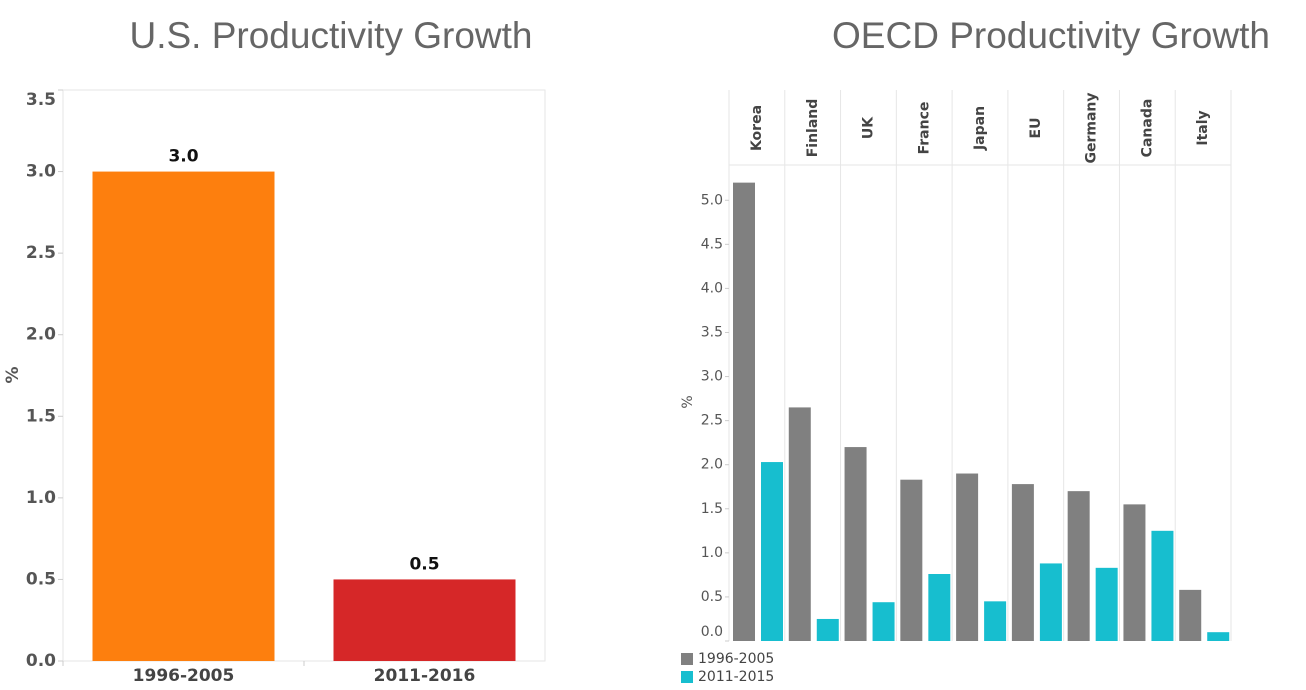 The image size is (1306, 690). What do you see at coordinates (424, 564) in the screenshot?
I see `value-label: 0.5` at bounding box center [424, 564].